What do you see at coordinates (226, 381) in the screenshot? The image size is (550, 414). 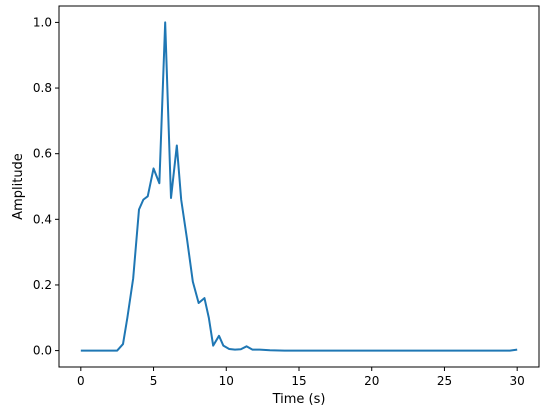 I see `x-tick-label: 10` at bounding box center [226, 381].